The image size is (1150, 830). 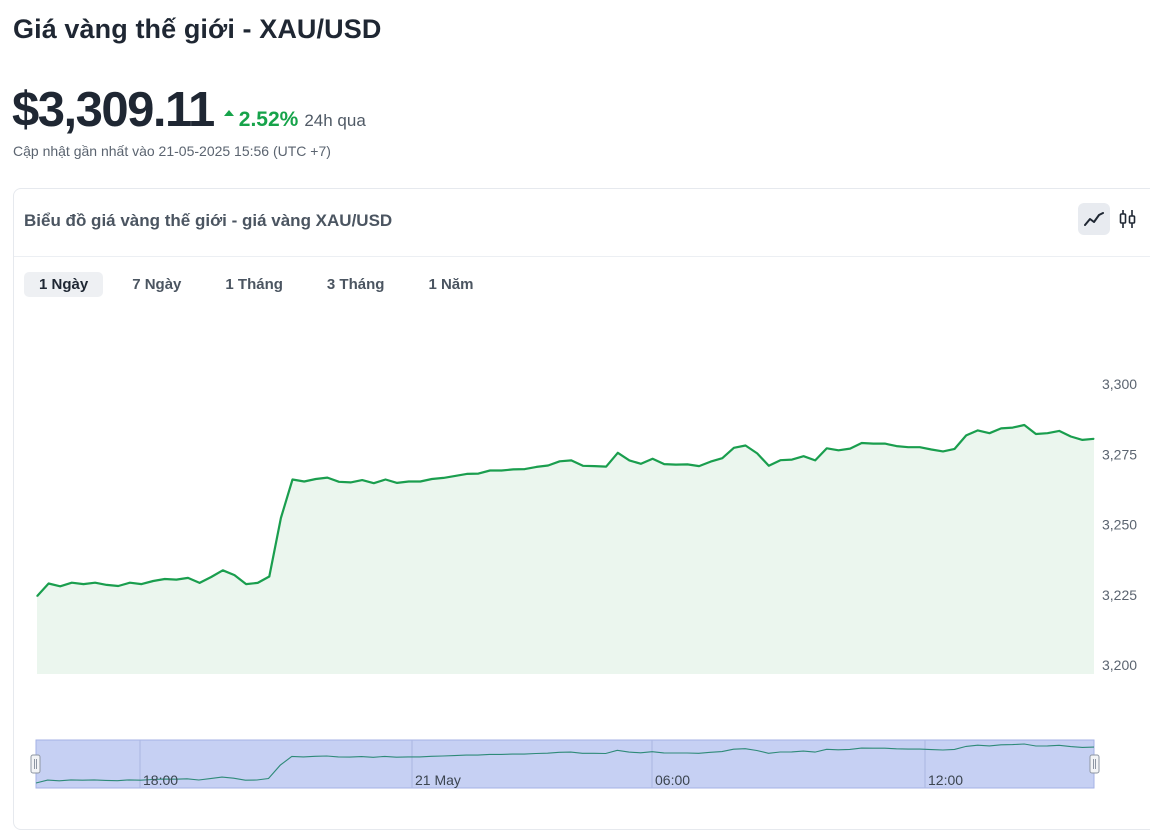 What do you see at coordinates (113, 110) in the screenshot?
I see `current-price: $3,309.11` at bounding box center [113, 110].